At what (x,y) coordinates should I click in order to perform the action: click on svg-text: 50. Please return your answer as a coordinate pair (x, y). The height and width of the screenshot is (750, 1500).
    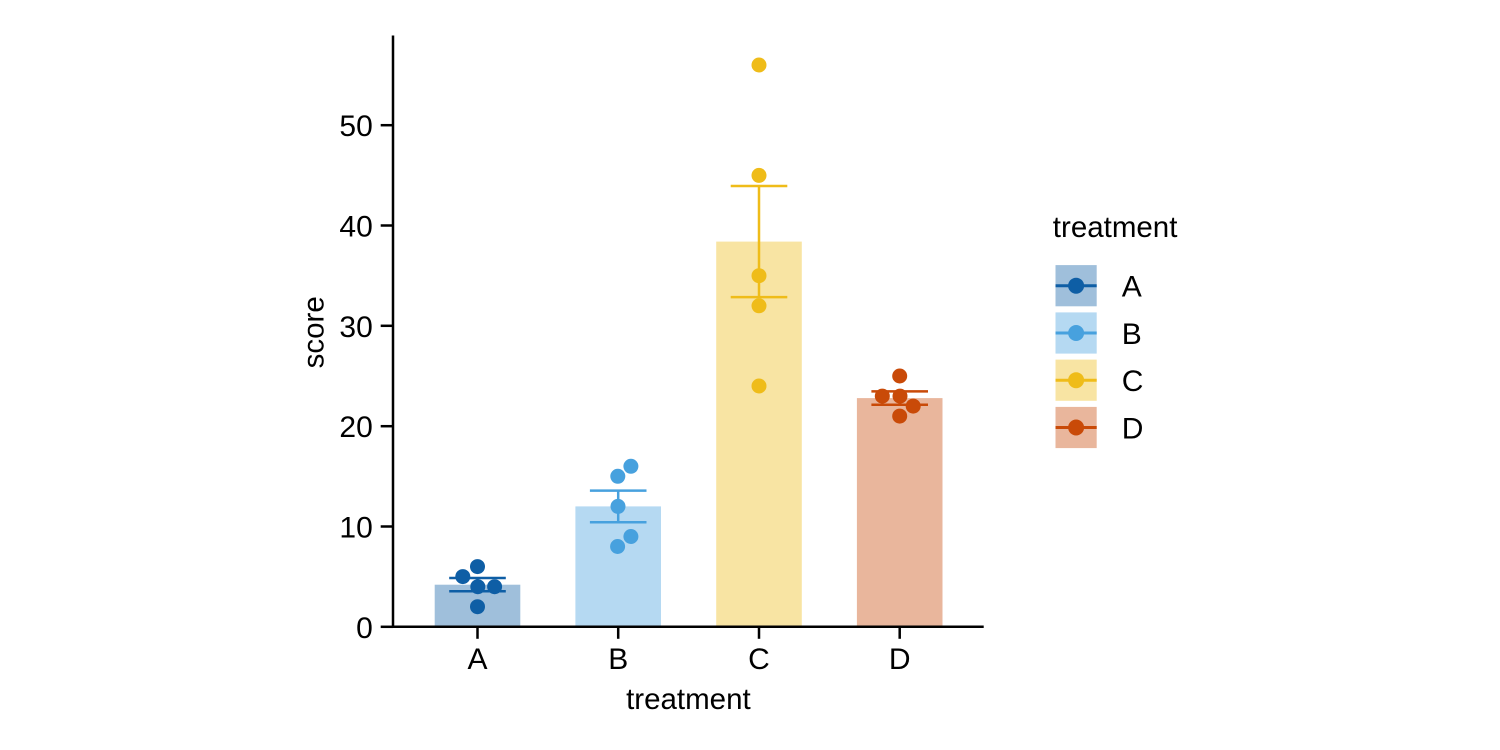
    Looking at the image, I should click on (355, 126).